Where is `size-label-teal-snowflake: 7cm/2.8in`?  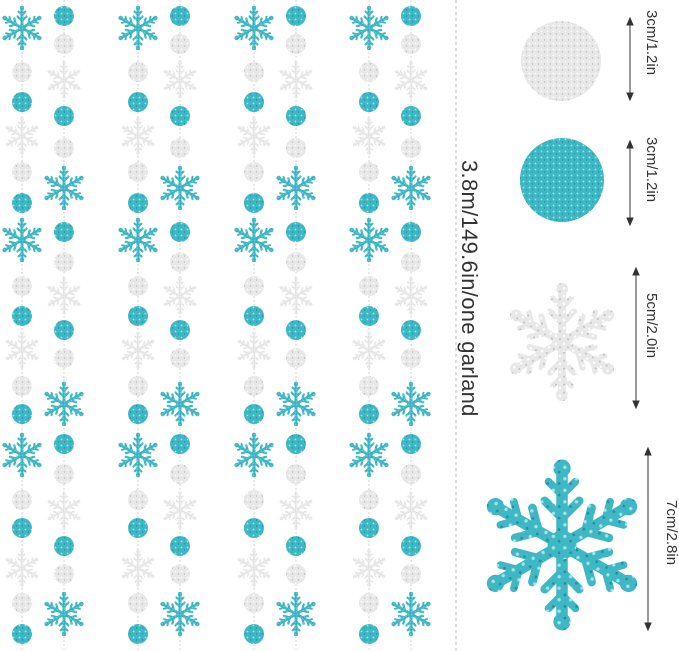
size-label-teal-snowflake: 7cm/2.8in is located at coordinates (671, 533).